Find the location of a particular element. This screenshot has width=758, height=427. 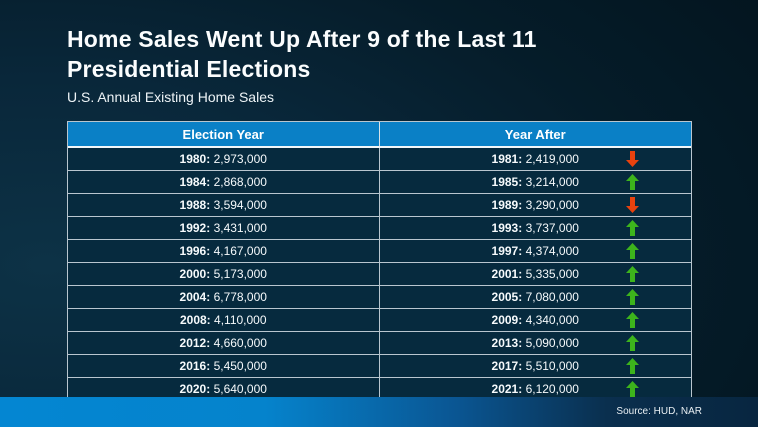

table-row: 1996: 4,167,000 1997: 4,374,000 is located at coordinates (379, 250).